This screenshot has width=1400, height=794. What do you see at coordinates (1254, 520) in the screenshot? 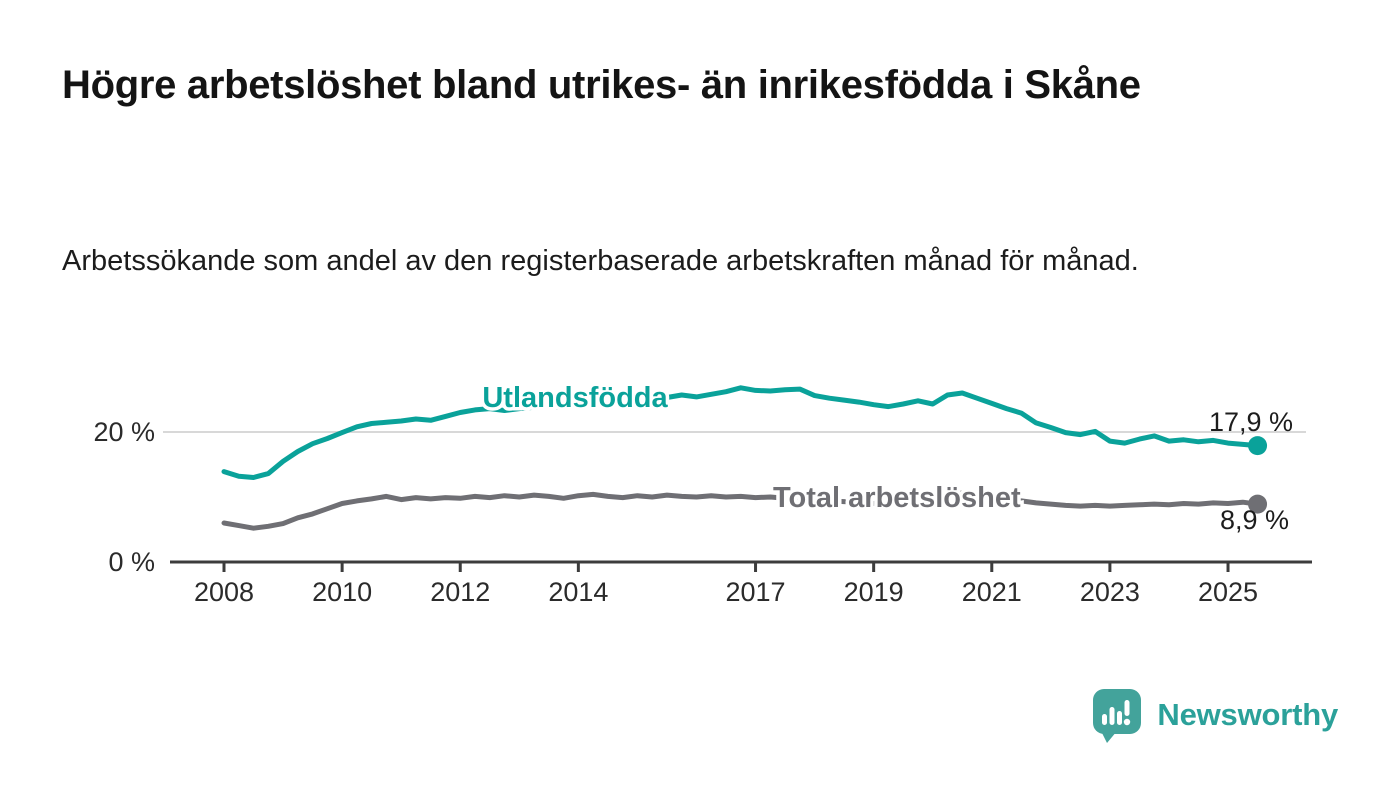
I see `end-value-label-total: 8,9 %` at bounding box center [1254, 520].